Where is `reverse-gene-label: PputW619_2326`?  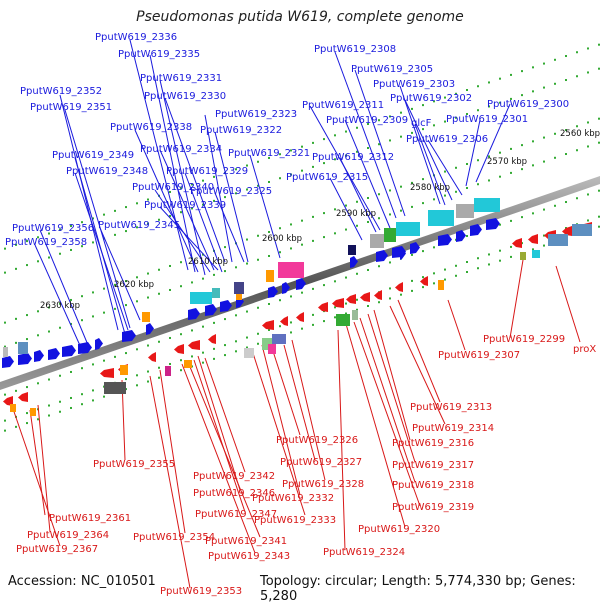
reverse-gene-label: PputW619_2326 is located at coordinates (317, 440).